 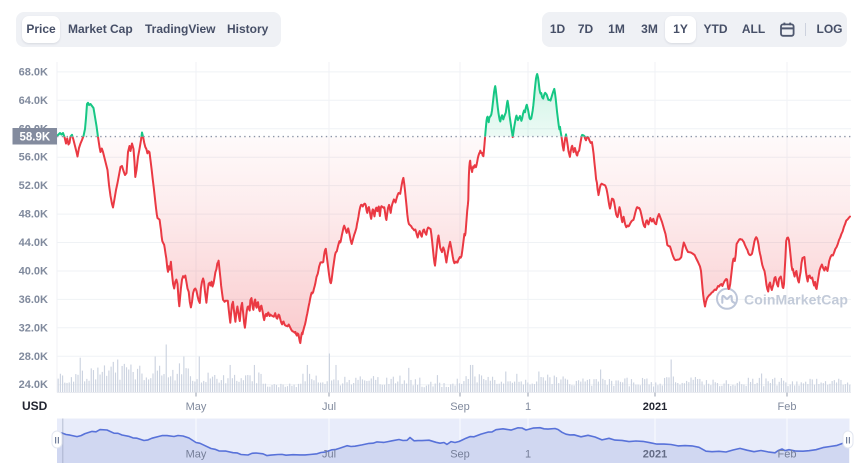 What do you see at coordinates (33, 101) in the screenshot?
I see `svg-text: 64.0K` at bounding box center [33, 101].